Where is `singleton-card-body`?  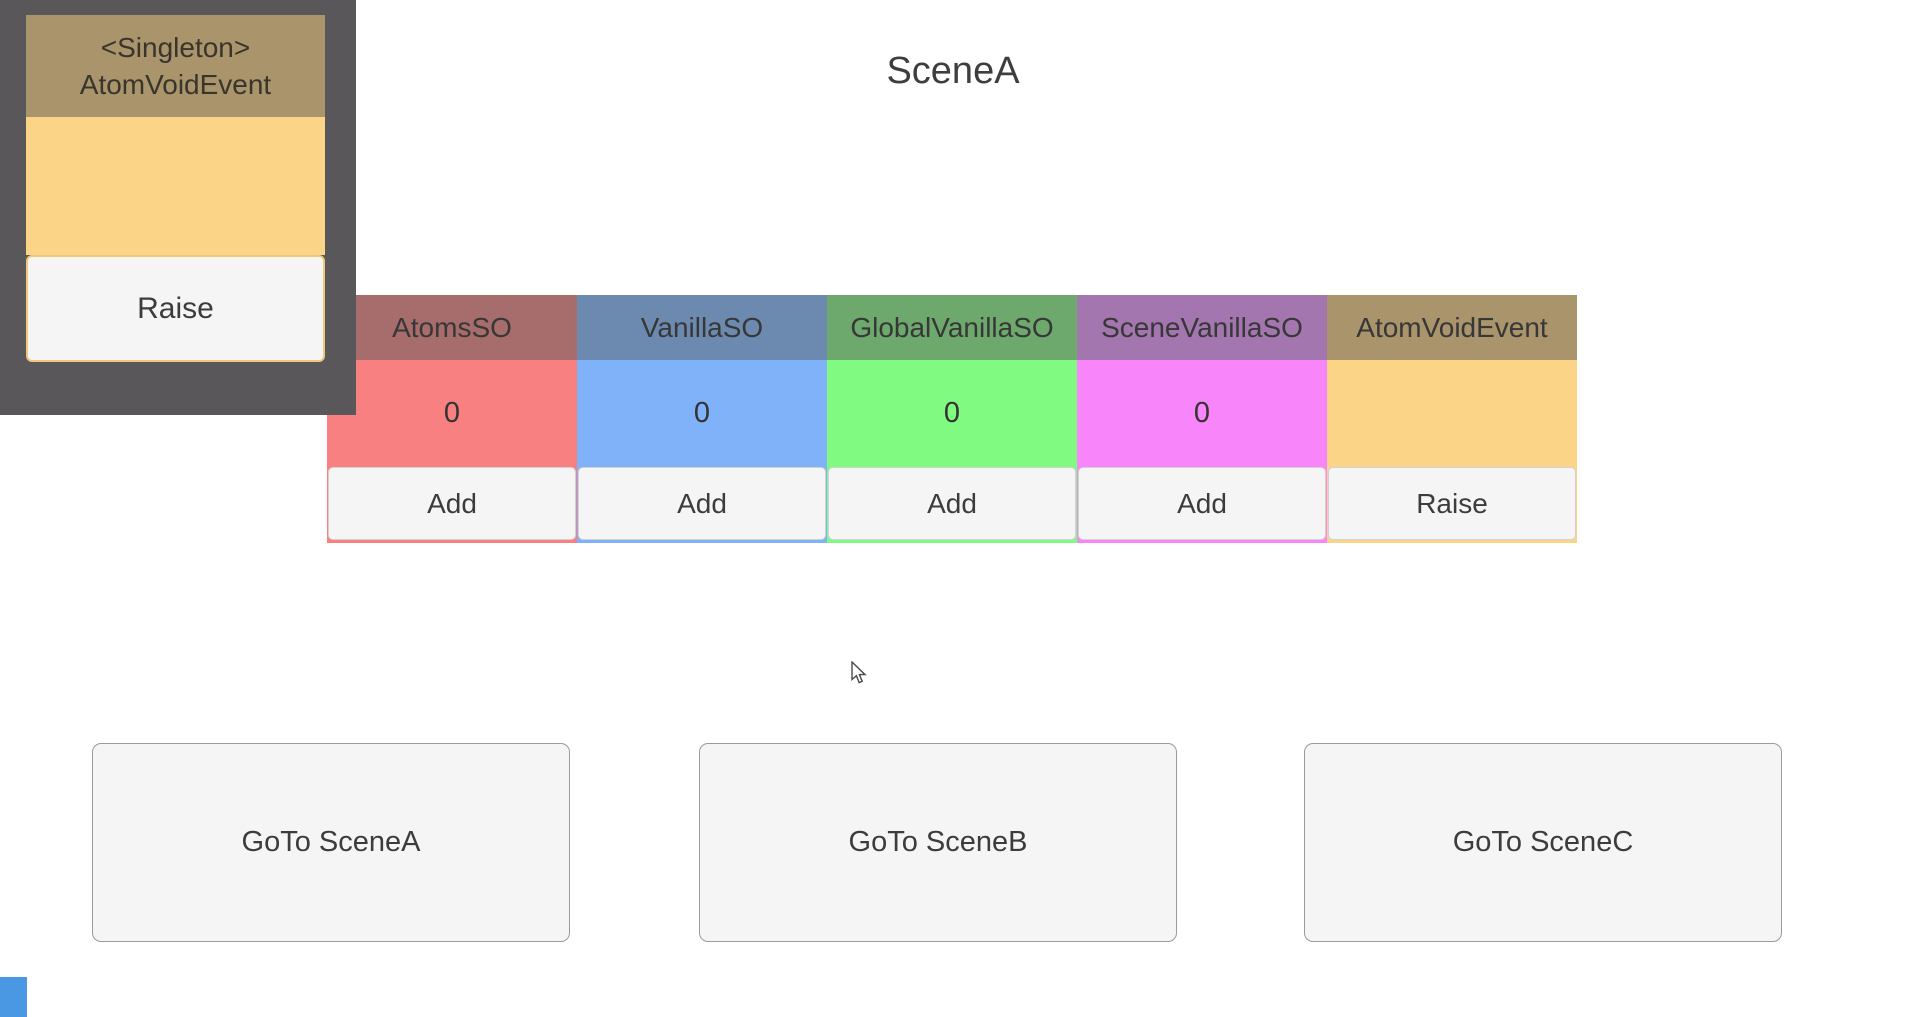
singleton-card-body is located at coordinates (175, 186).